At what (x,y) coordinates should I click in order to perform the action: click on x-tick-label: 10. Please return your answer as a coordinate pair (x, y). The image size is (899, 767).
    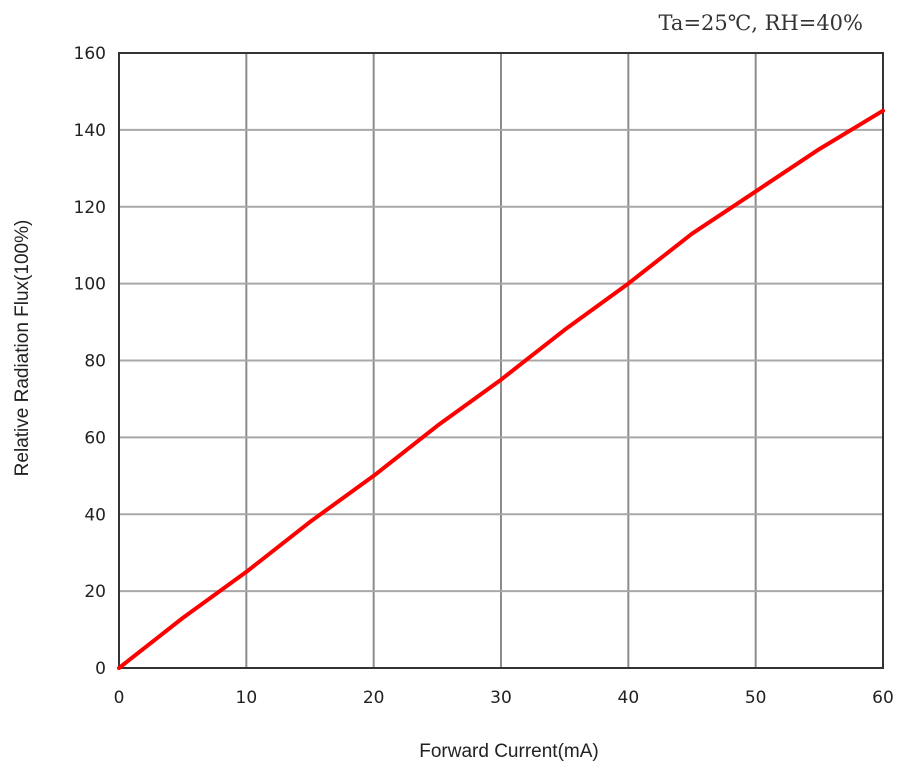
    Looking at the image, I should click on (247, 698).